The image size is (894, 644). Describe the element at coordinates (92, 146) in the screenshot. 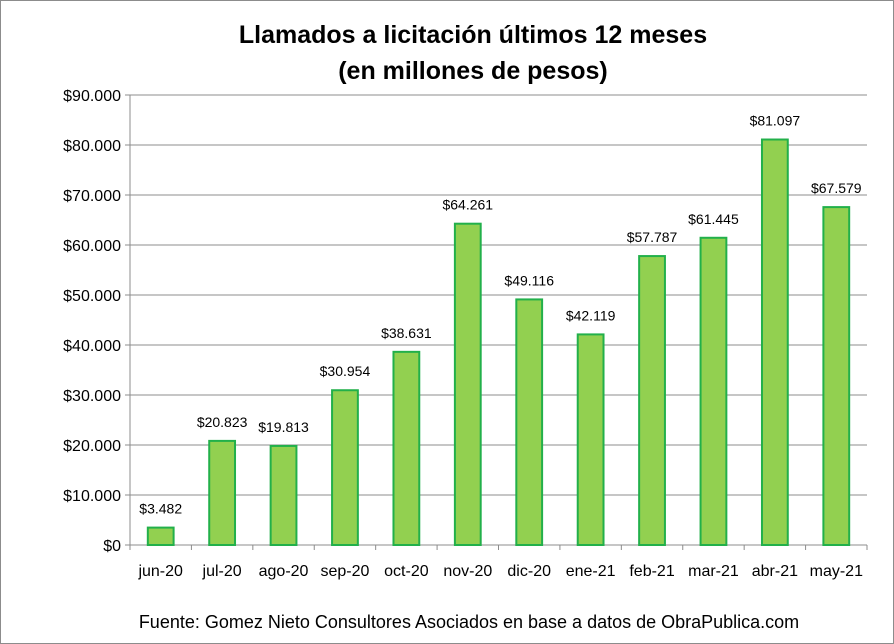

I see `y-tick-label: $80.000` at that location.